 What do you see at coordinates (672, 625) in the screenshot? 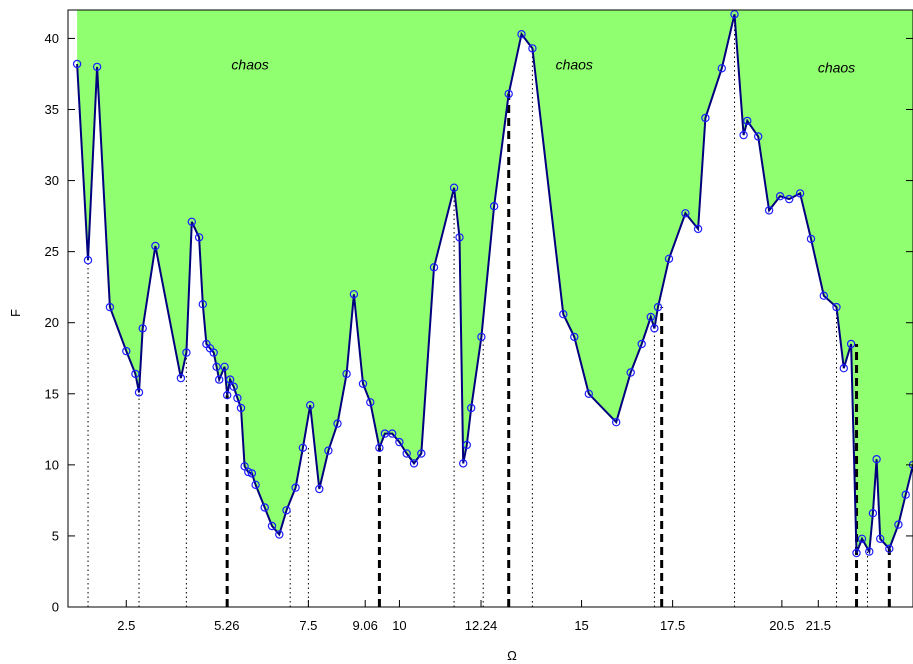
I see `x-tick-label: 17.5` at bounding box center [672, 625].